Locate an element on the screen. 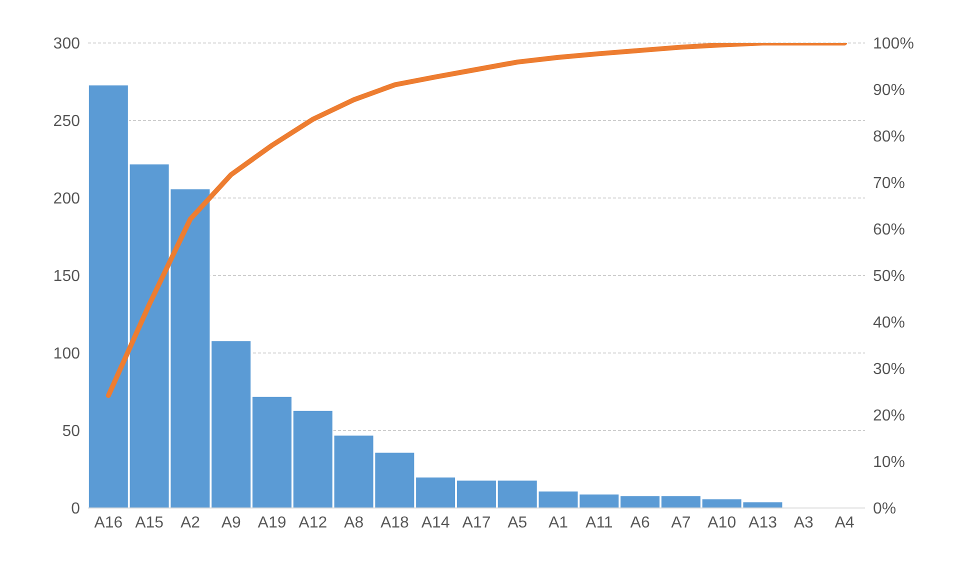 This screenshot has height=580, width=953. x-tick-label: A9 is located at coordinates (231, 523).